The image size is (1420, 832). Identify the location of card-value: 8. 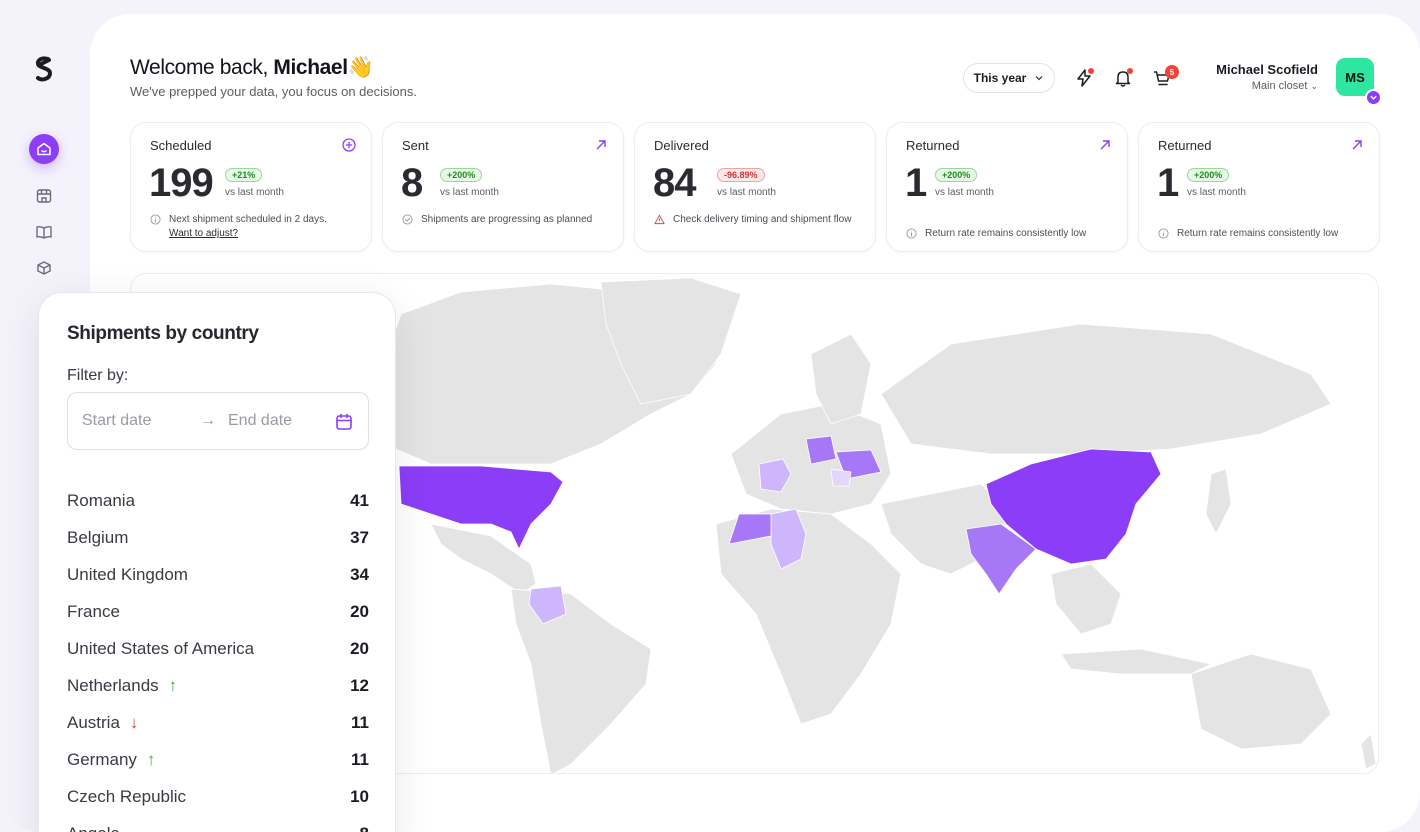
(412, 183).